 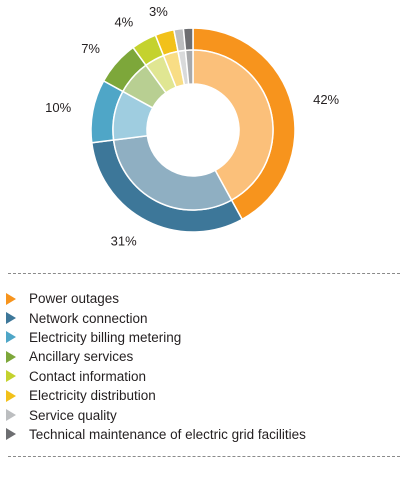 What do you see at coordinates (73, 415) in the screenshot?
I see `legend-label-service-quality: Service quality` at bounding box center [73, 415].